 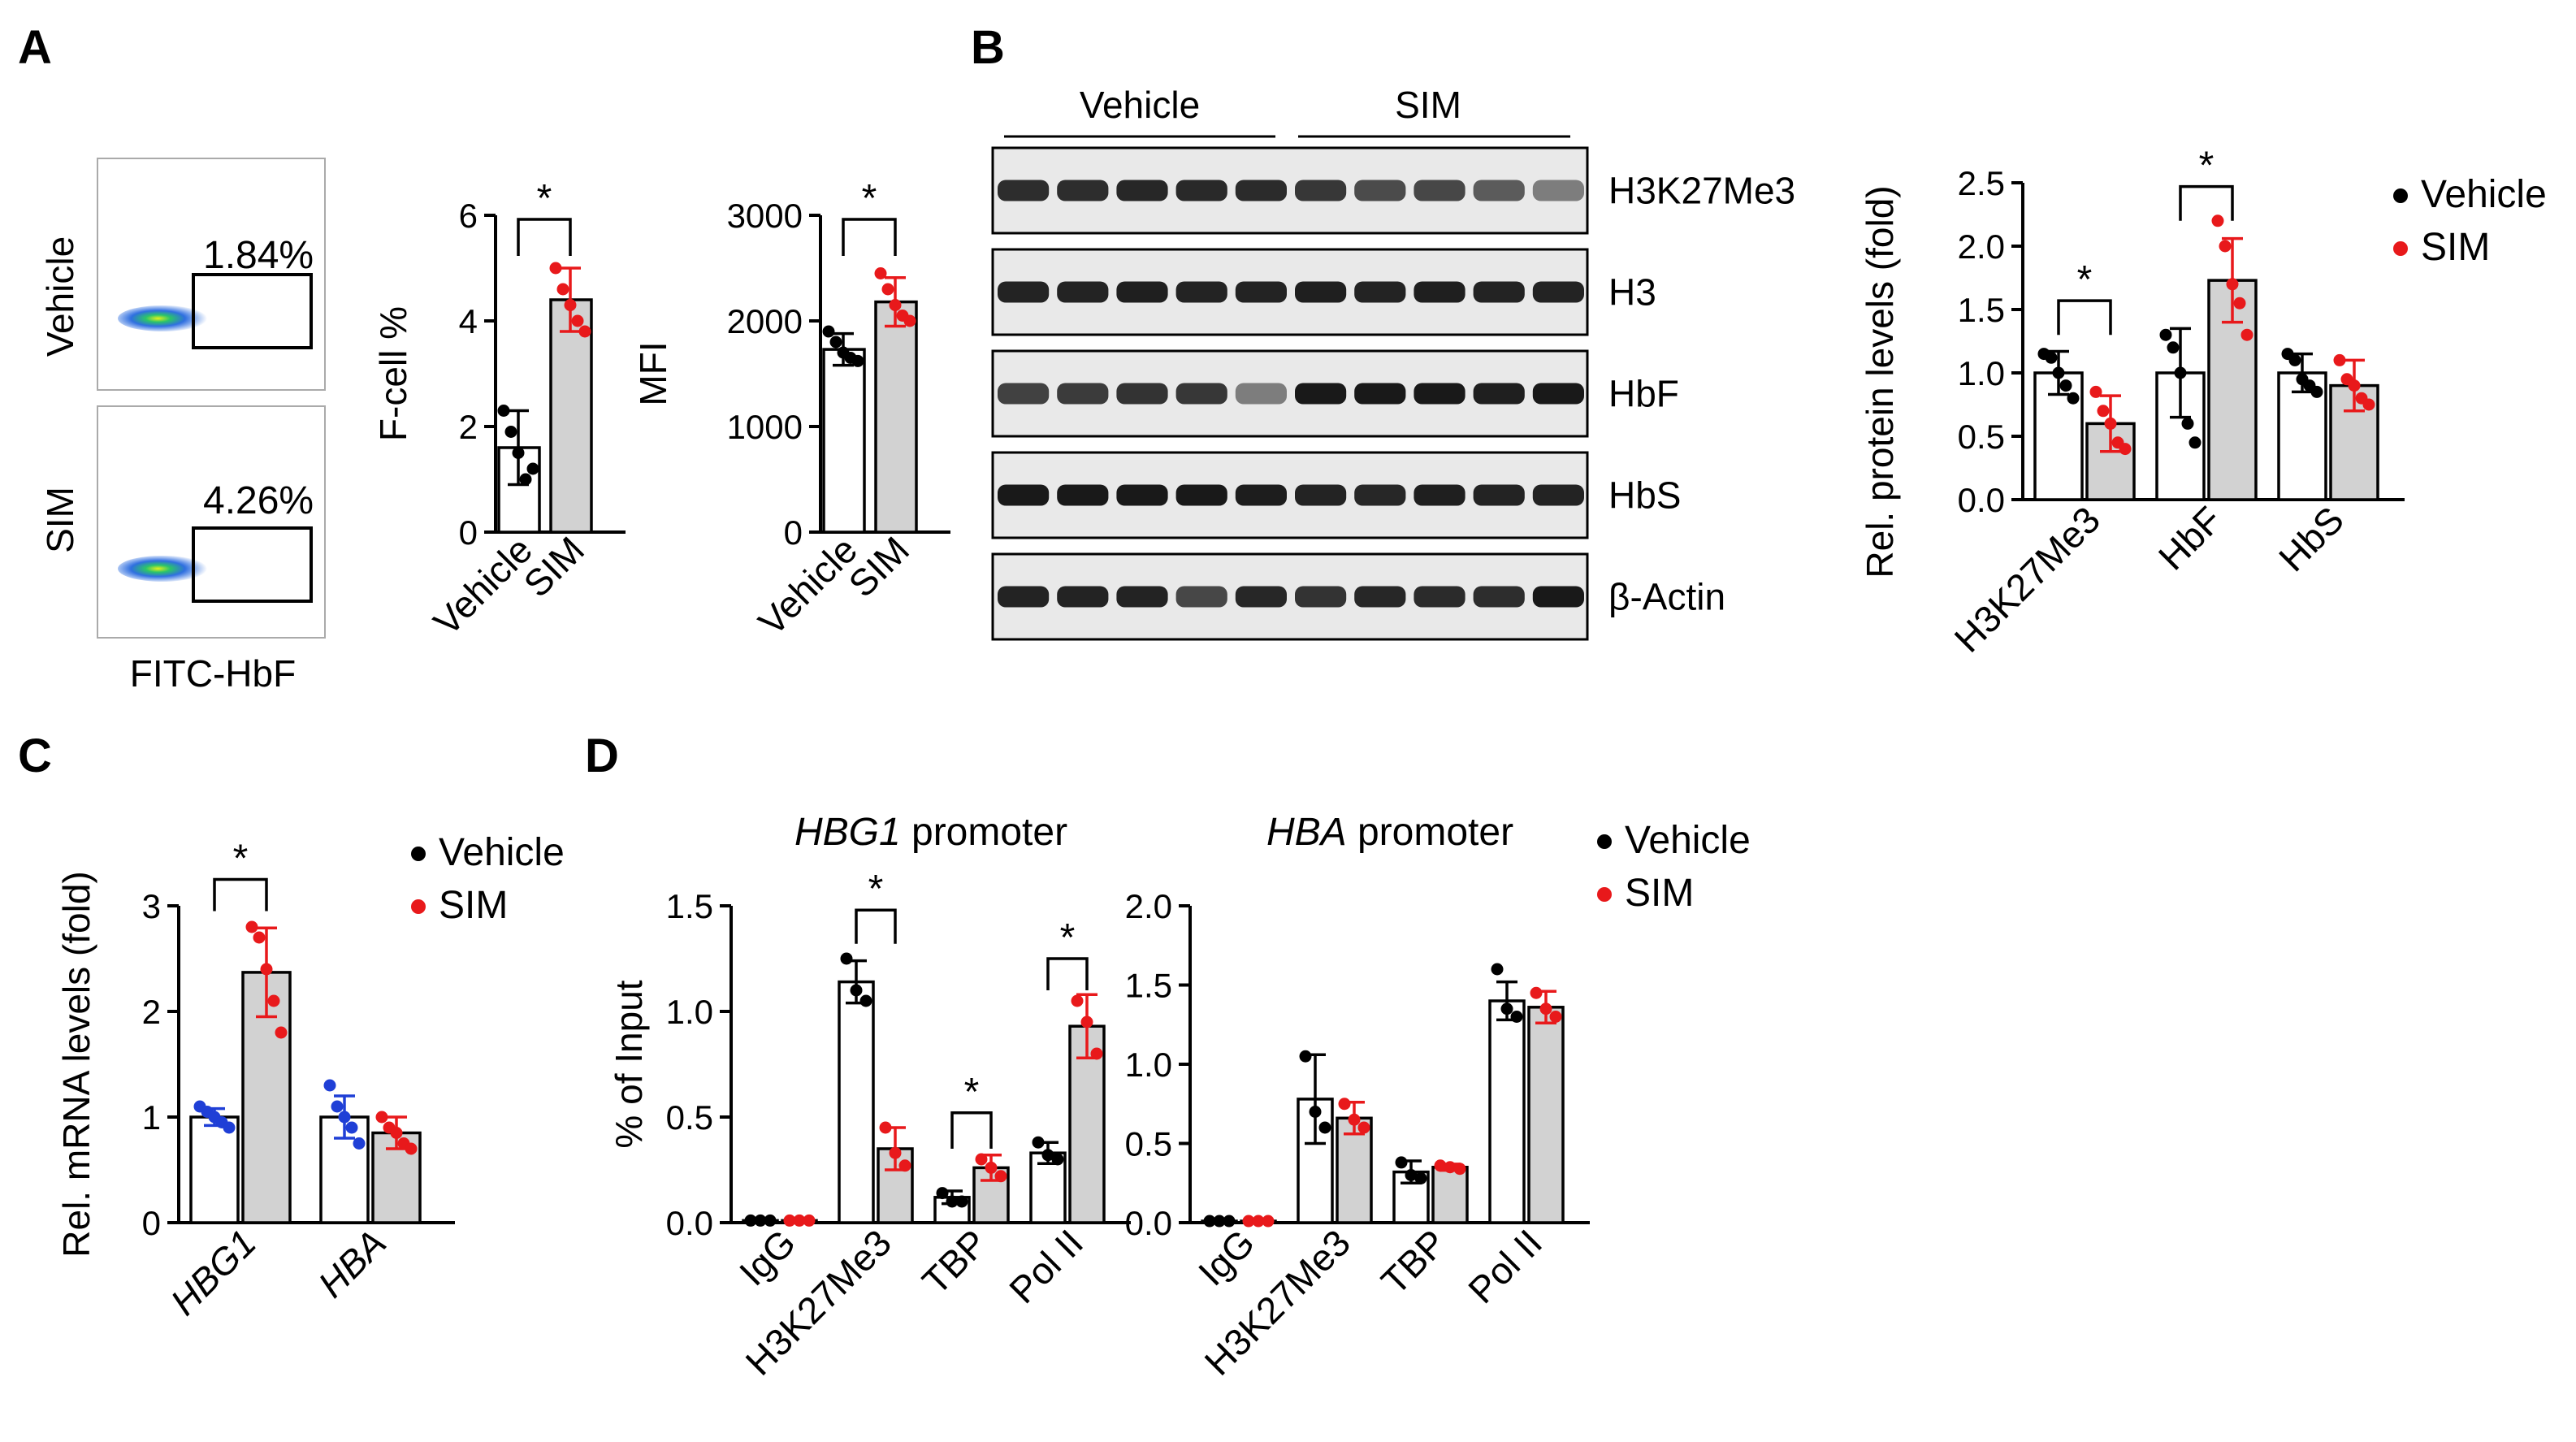 What do you see at coordinates (553, 566) in the screenshot?
I see `x-tick-label: SIM` at bounding box center [553, 566].